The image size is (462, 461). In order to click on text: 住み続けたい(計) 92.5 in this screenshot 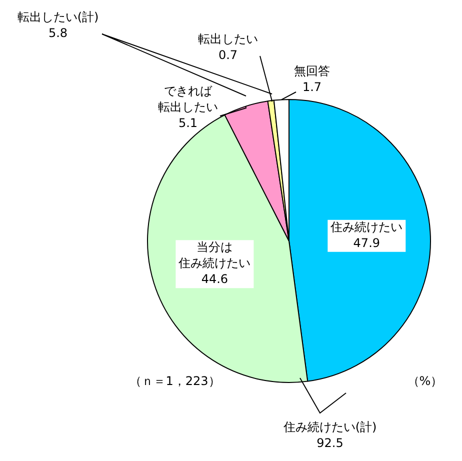, I will do `click(329, 435)`.